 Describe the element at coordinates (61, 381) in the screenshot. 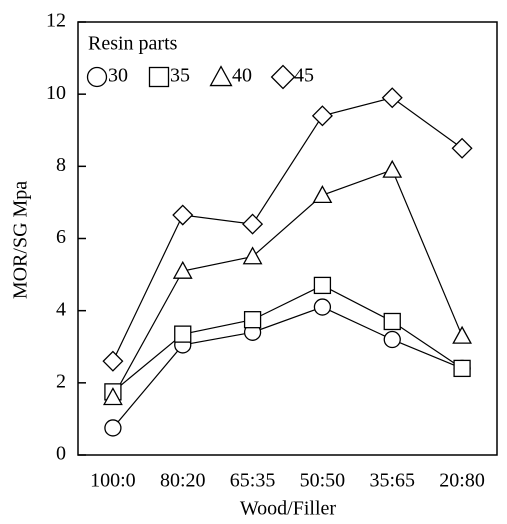

I see `y-tick-label: 2` at that location.